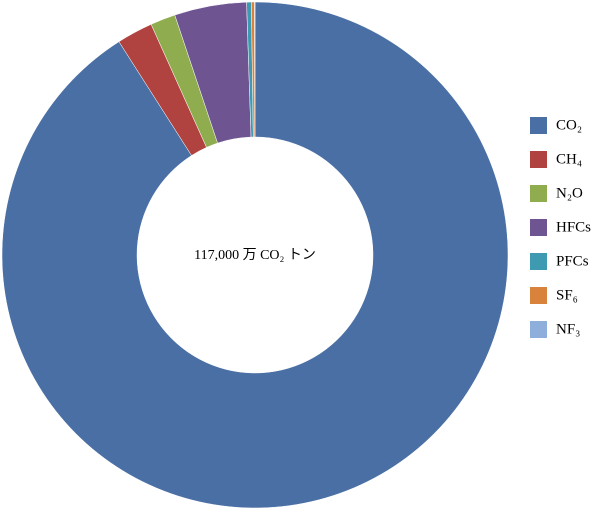 The image size is (607, 509). What do you see at coordinates (572, 261) in the screenshot?
I see `legend-label: PFCs` at bounding box center [572, 261].